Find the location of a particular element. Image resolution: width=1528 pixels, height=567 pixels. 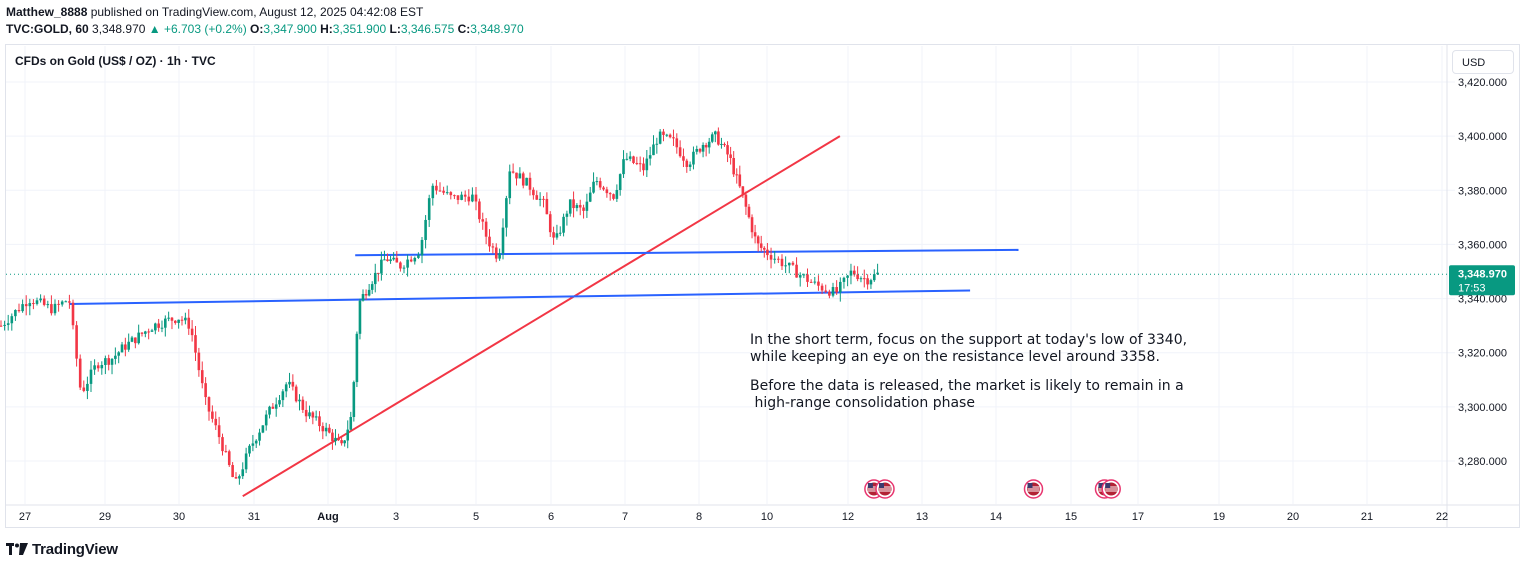

time-tick-label: 7 is located at coordinates (625, 517).